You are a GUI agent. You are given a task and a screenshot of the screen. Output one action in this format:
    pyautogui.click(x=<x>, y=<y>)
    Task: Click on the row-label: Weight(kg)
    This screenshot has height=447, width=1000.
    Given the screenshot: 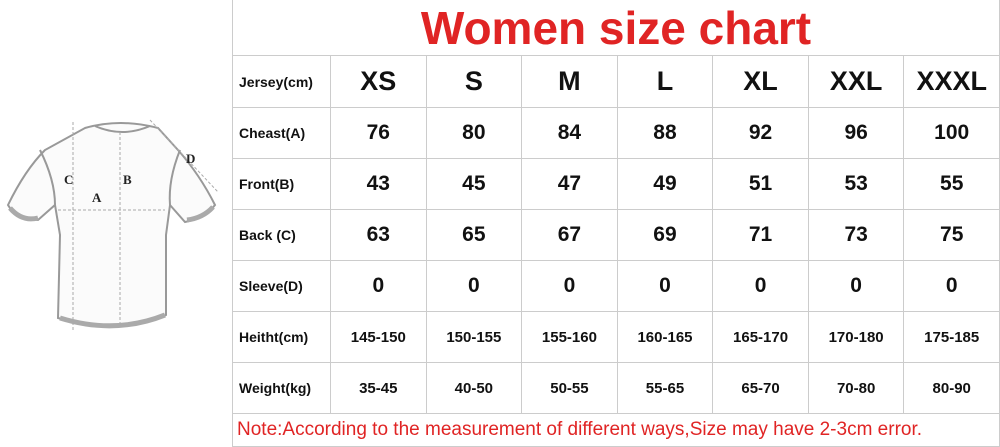 What is the action you would take?
    pyautogui.click(x=282, y=387)
    